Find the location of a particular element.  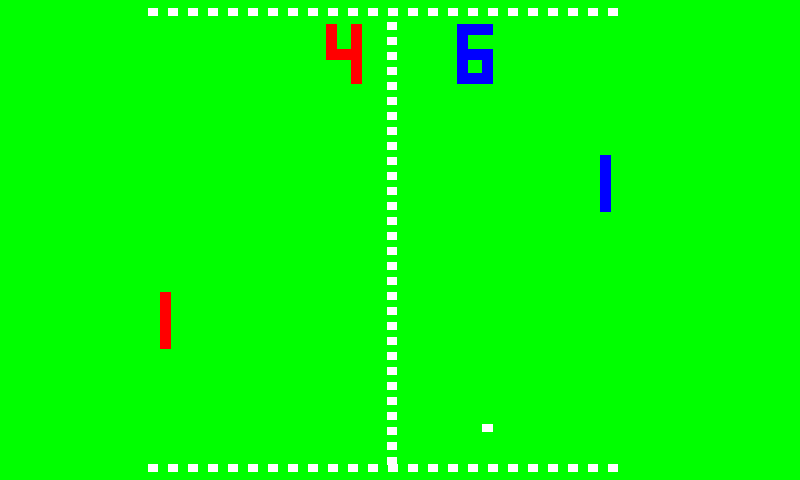

center-net is located at coordinates (392, 244).